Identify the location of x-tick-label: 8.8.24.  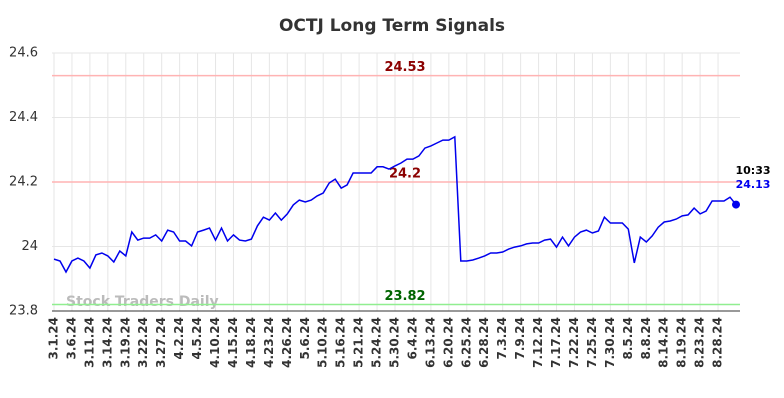
(646, 338).